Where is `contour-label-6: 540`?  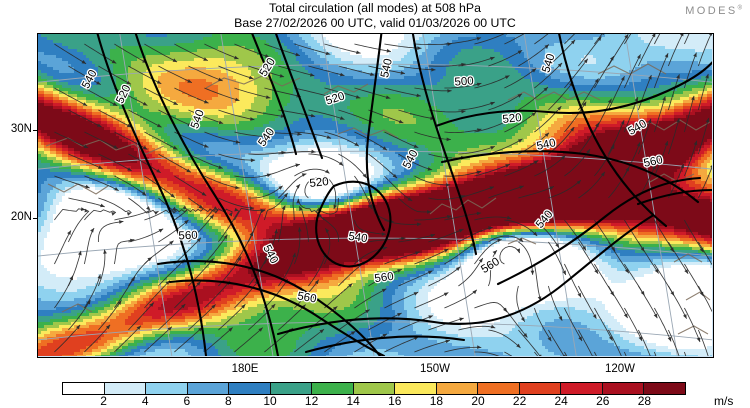 contour-label-6: 540 is located at coordinates (387, 68).